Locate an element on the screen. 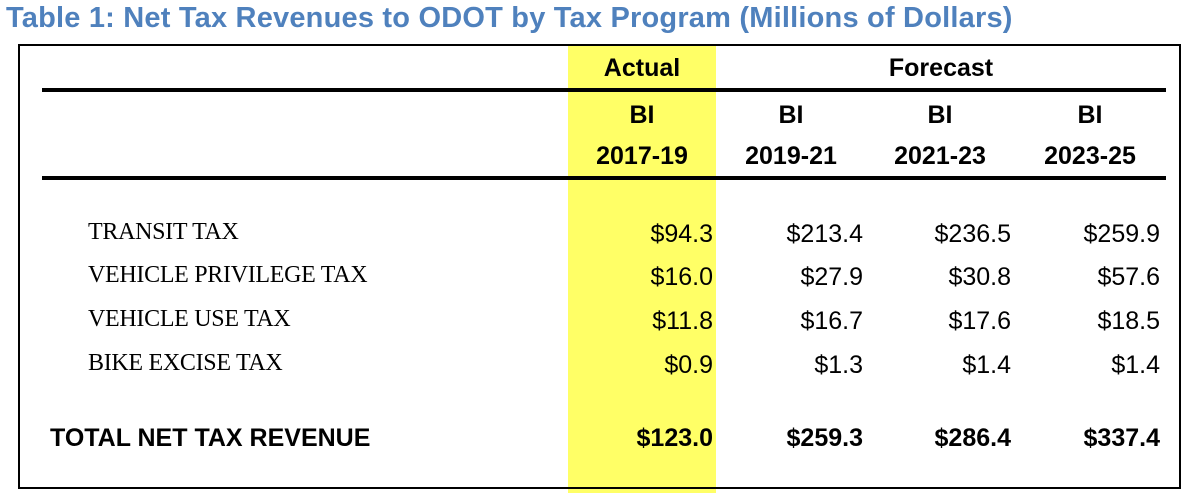 Image resolution: width=1200 pixels, height=493 pixels. col-header-2017-19-line1: BI is located at coordinates (642, 115).